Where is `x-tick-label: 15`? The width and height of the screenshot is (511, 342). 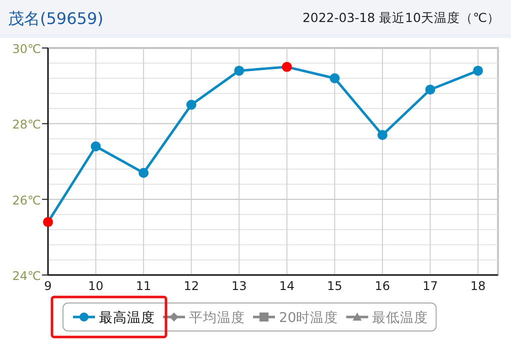 x-tick-label: 15 is located at coordinates (334, 286).